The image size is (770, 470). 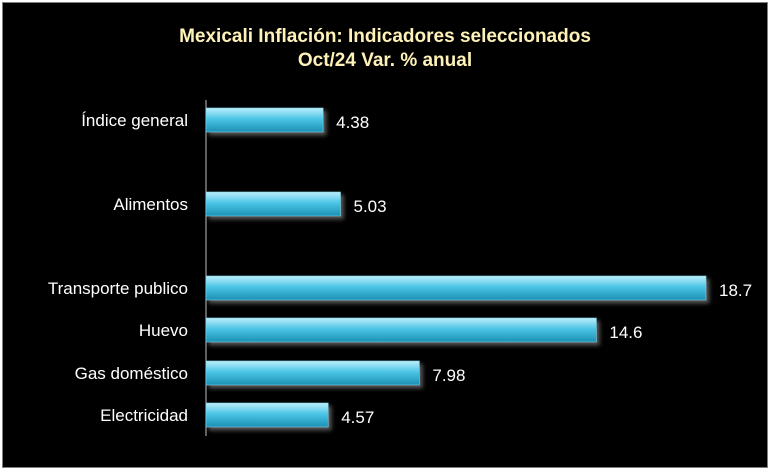 I want to click on category-label: Electricidad, so click(x=144, y=415).